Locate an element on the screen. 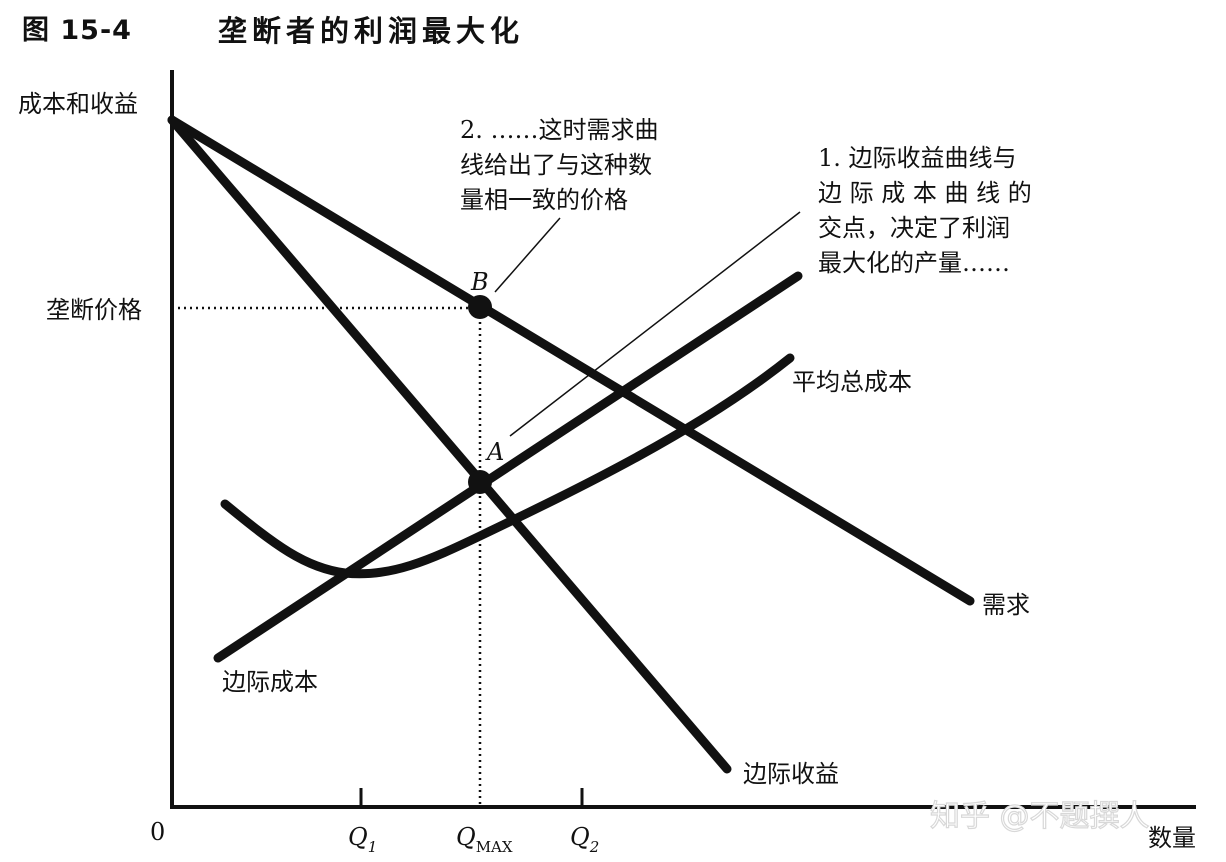  average-total-cost-curve is located at coordinates (507, 466).